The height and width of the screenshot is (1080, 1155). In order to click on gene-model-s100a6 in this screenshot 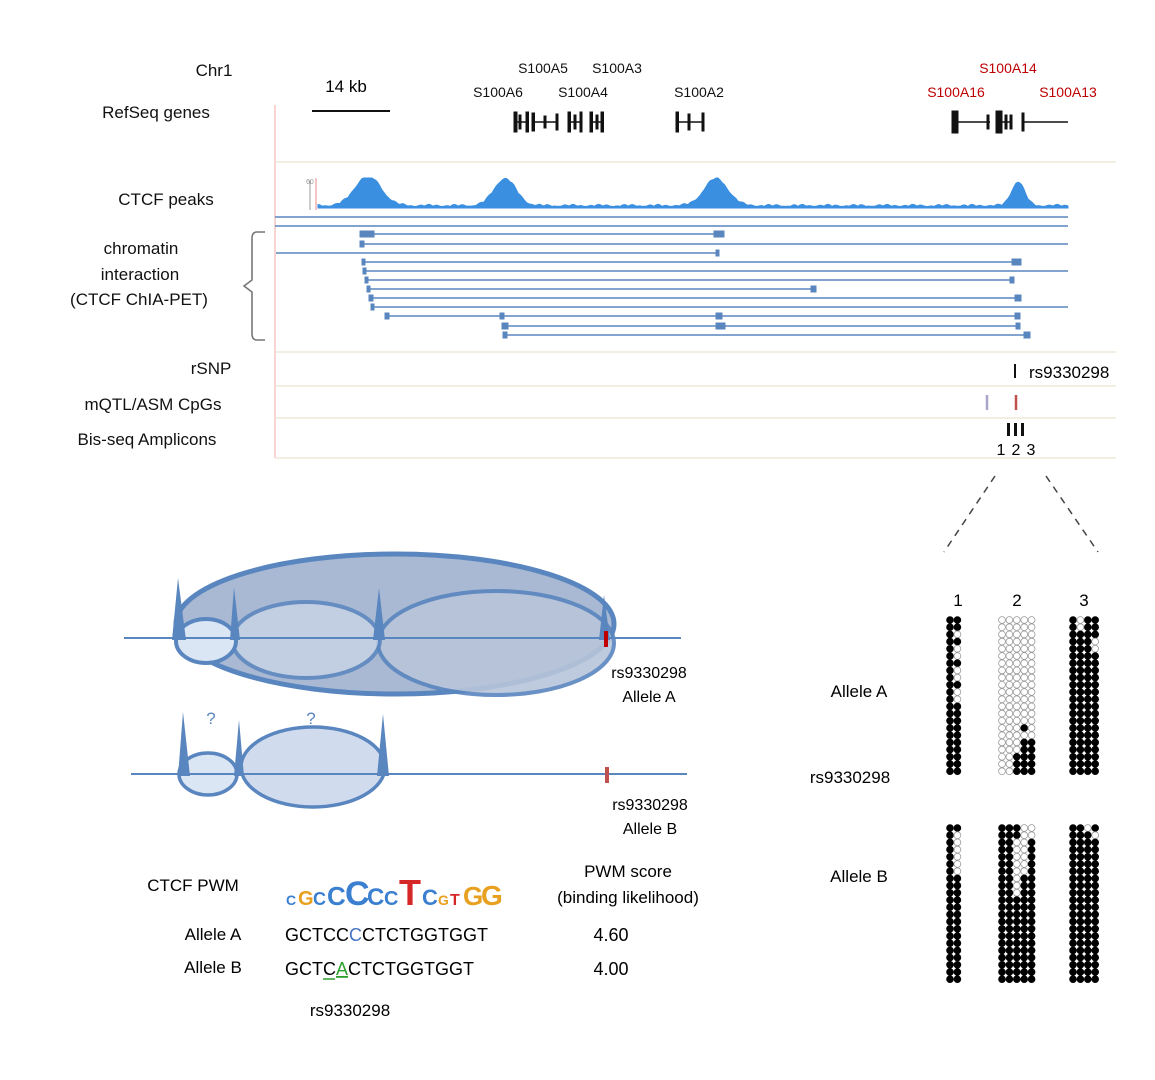, I will do `click(521, 122)`.